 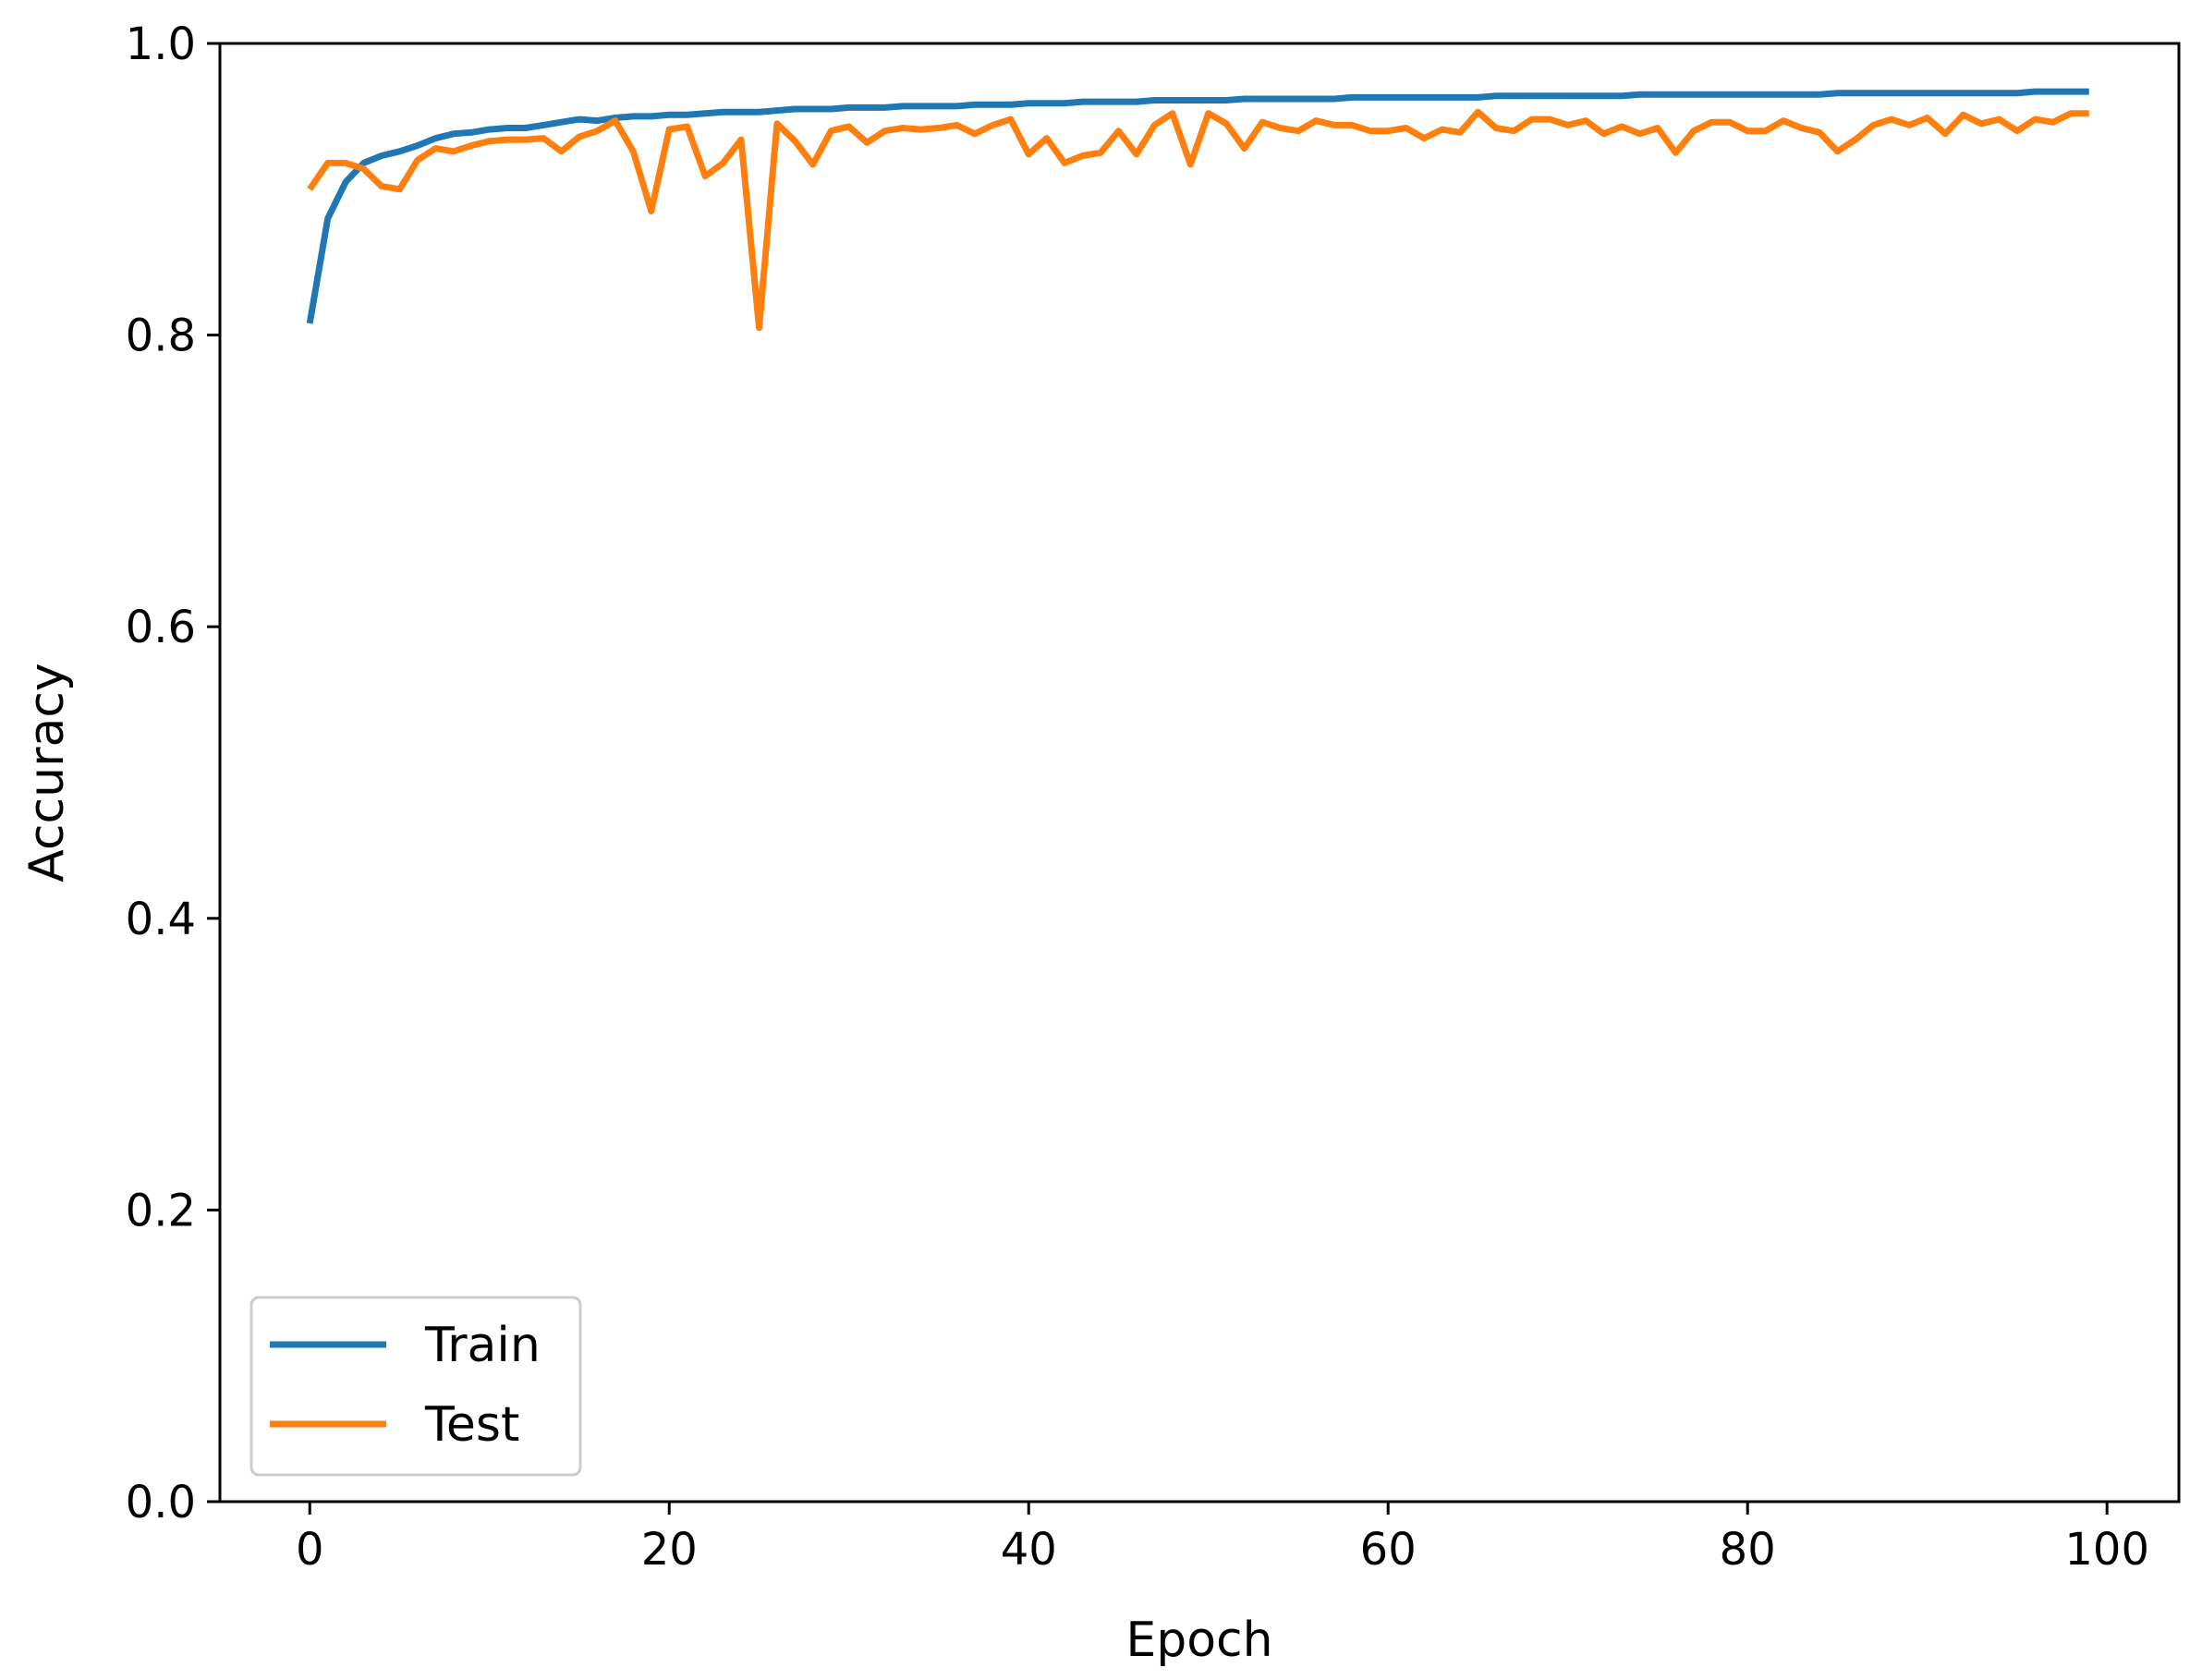 What do you see at coordinates (669, 1550) in the screenshot?
I see `x-tick-label: 20` at bounding box center [669, 1550].